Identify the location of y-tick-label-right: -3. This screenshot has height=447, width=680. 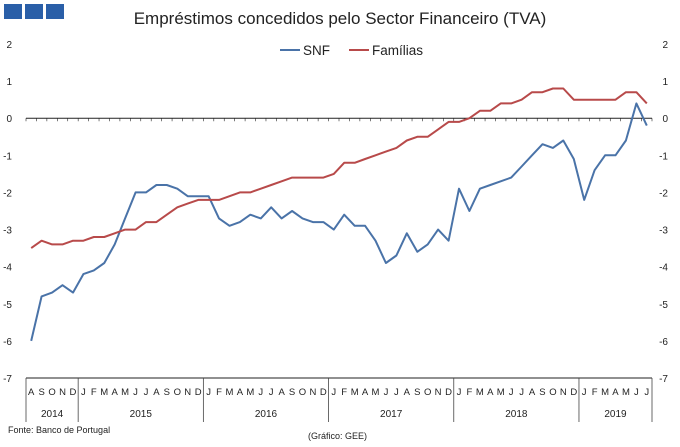
(663, 231).